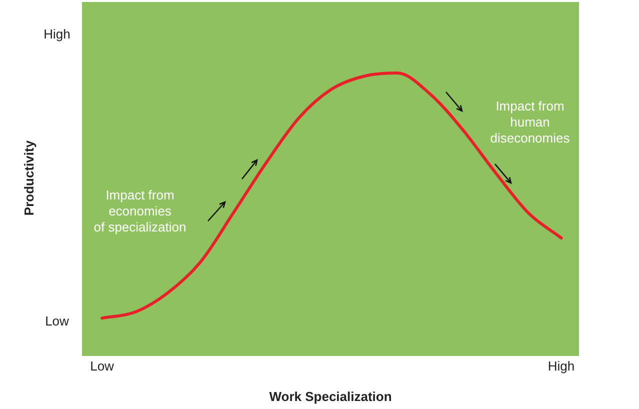 Image resolution: width=639 pixels, height=409 pixels. I want to click on text: Productivity, so click(29, 178).